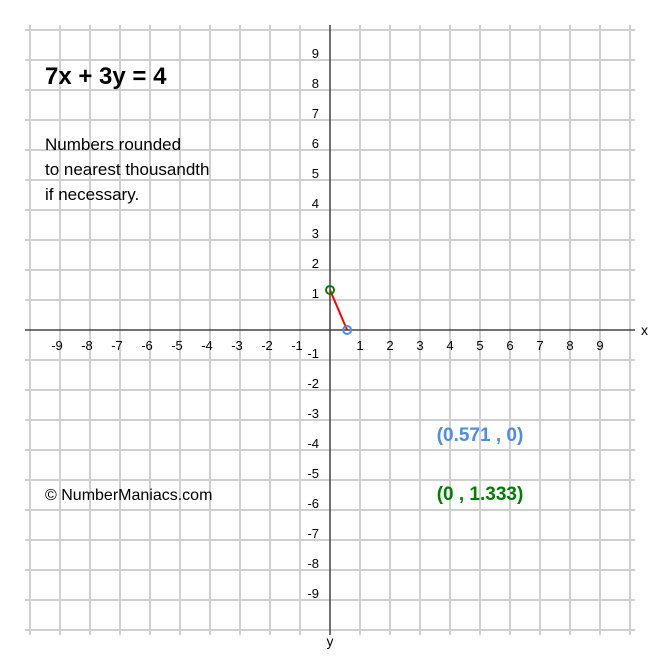 Image resolution: width=660 pixels, height=660 pixels. What do you see at coordinates (313, 443) in the screenshot?
I see `y-tick-label: -4` at bounding box center [313, 443].